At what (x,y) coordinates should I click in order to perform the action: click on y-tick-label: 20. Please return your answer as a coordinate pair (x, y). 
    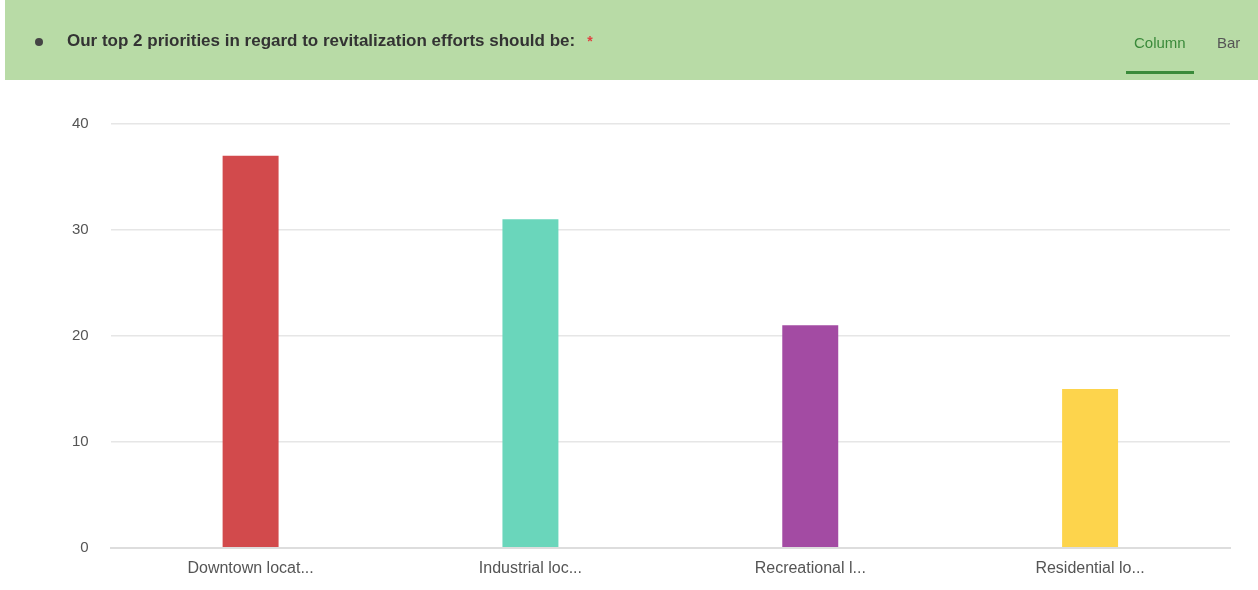
    Looking at the image, I should click on (80, 335).